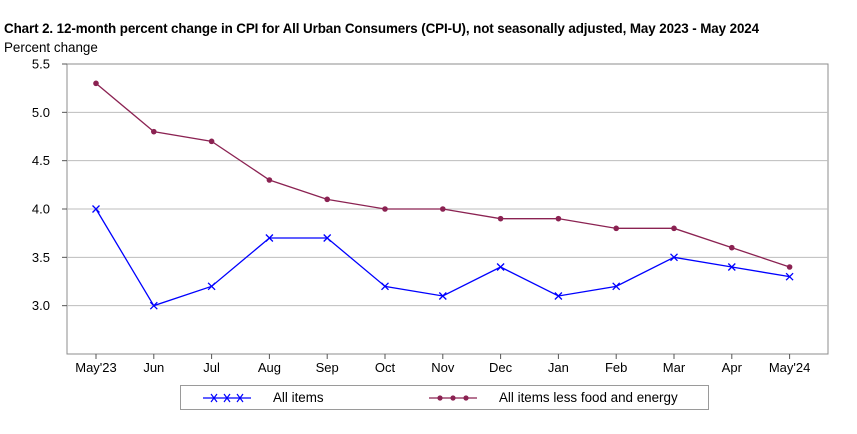 This screenshot has width=857, height=434. I want to click on x-tick-label: Oct, so click(385, 367).